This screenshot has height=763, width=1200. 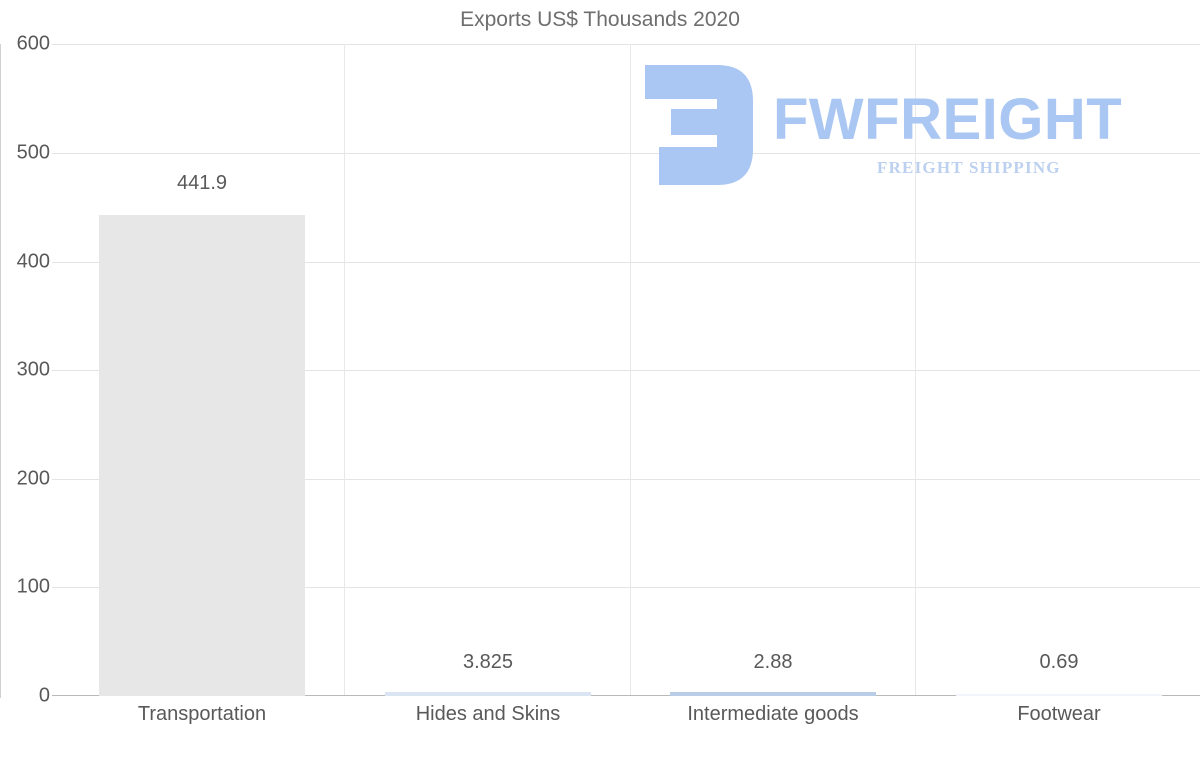 What do you see at coordinates (33, 478) in the screenshot?
I see `y-tick-label-200: 200` at bounding box center [33, 478].